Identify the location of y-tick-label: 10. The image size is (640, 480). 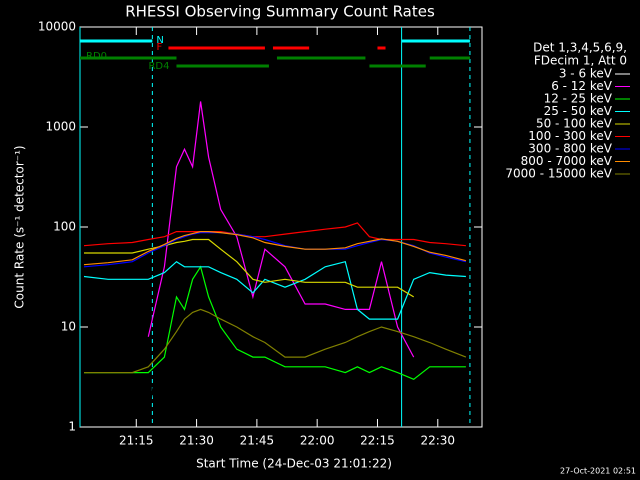
(68, 327).